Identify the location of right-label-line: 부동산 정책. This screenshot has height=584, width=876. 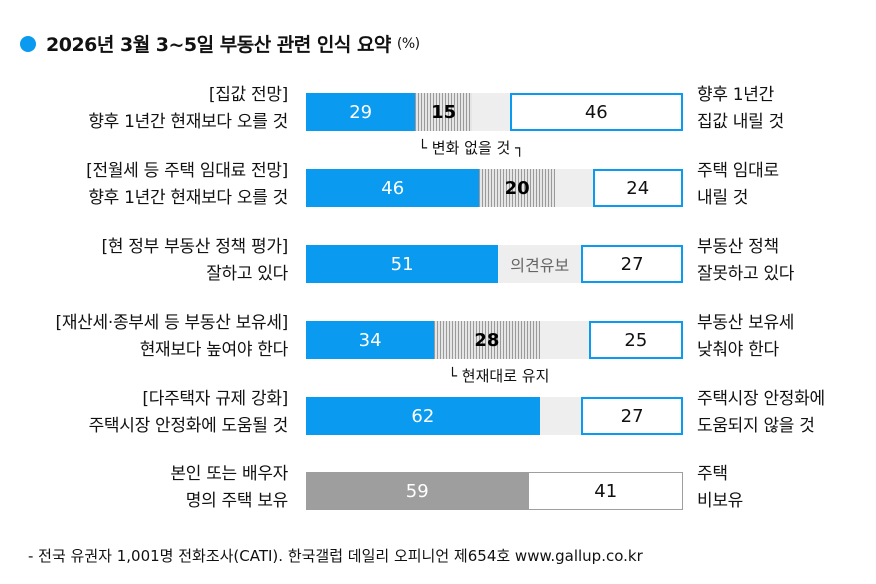
(738, 247).